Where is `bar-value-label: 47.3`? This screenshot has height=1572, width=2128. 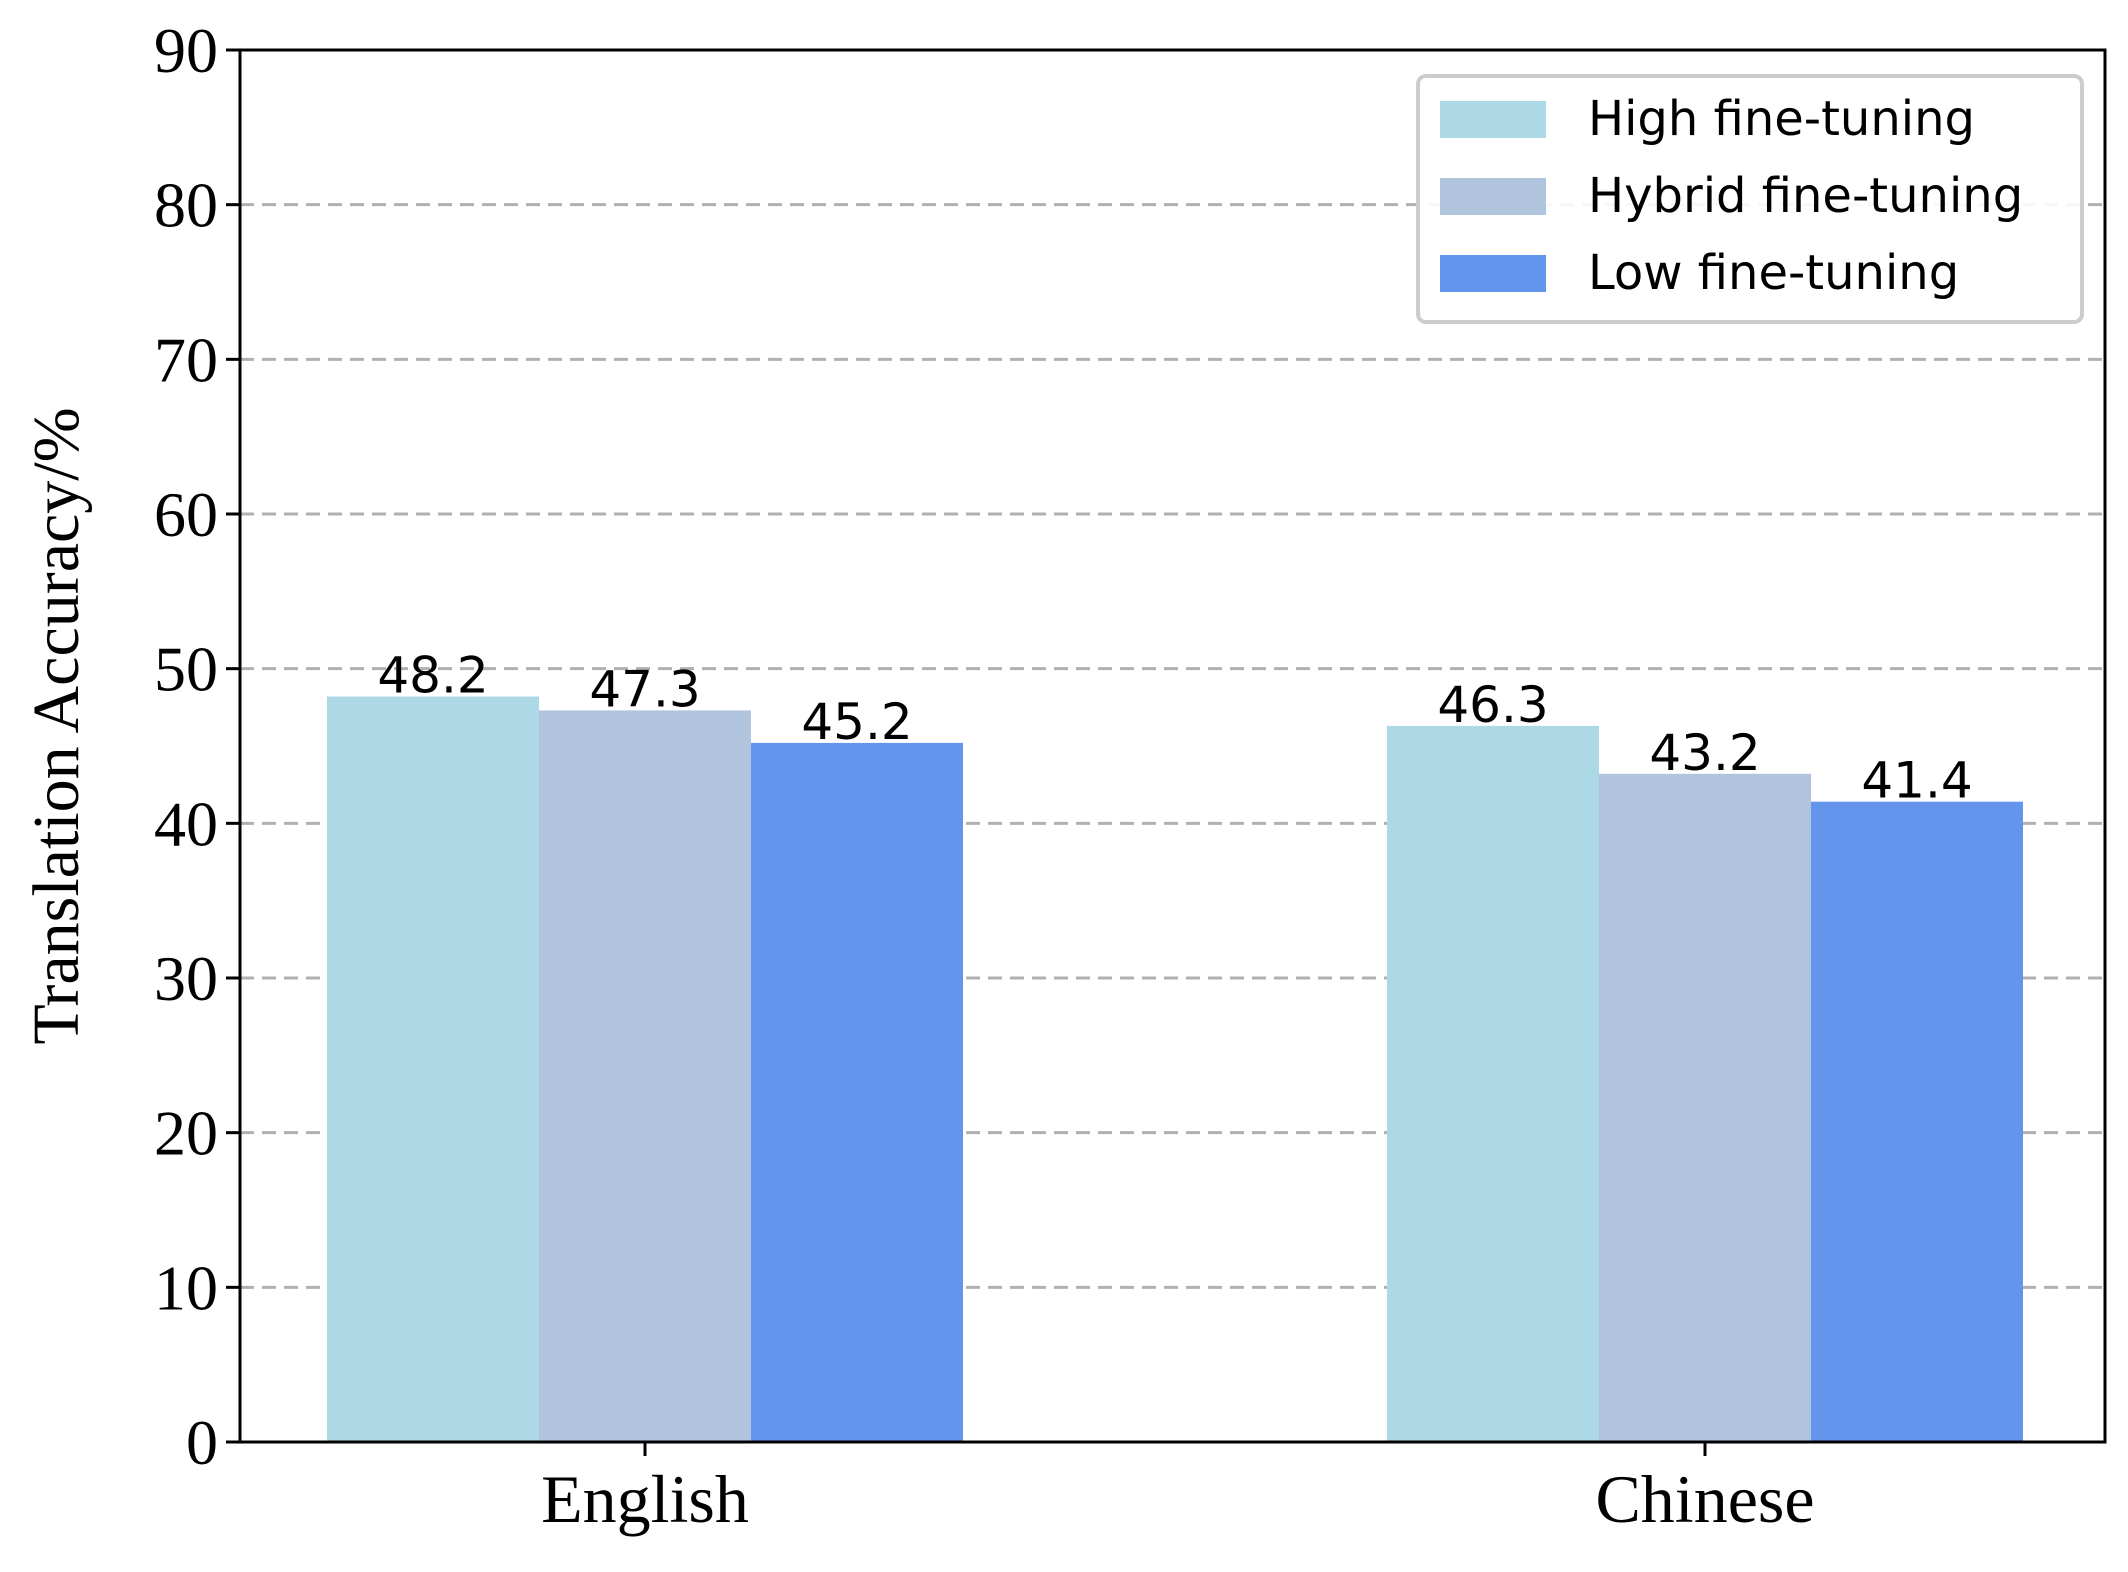 bar-value-label: 47.3 is located at coordinates (644, 689).